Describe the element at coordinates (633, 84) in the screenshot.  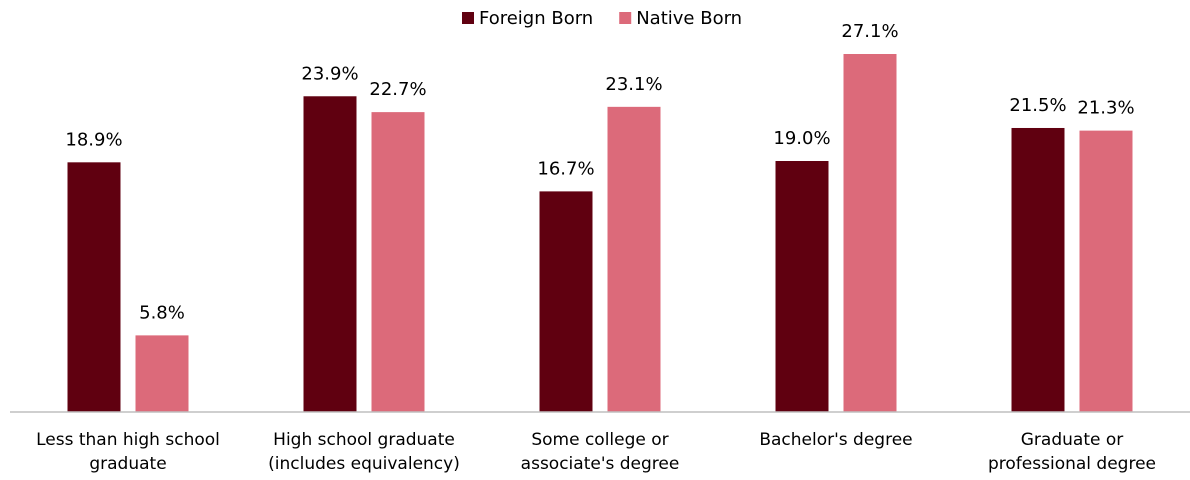
I see `data-label: 23.1%` at that location.